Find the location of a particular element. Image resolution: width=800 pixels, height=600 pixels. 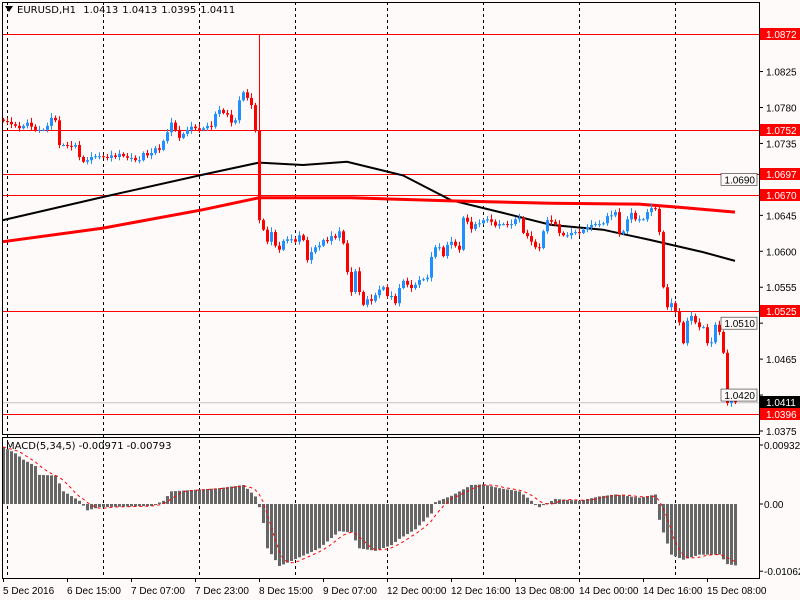

time-tick-label: 6 Dec 15:00 is located at coordinates (94, 591).